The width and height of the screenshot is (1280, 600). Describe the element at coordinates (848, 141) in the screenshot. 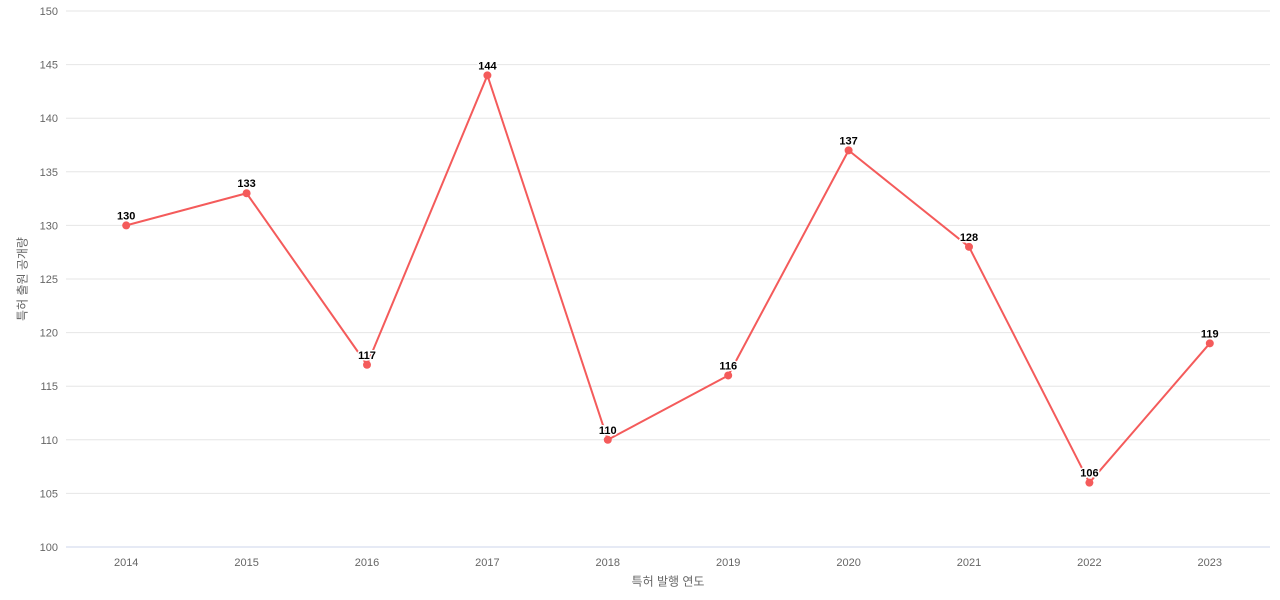

I see `data-label: 137` at that location.